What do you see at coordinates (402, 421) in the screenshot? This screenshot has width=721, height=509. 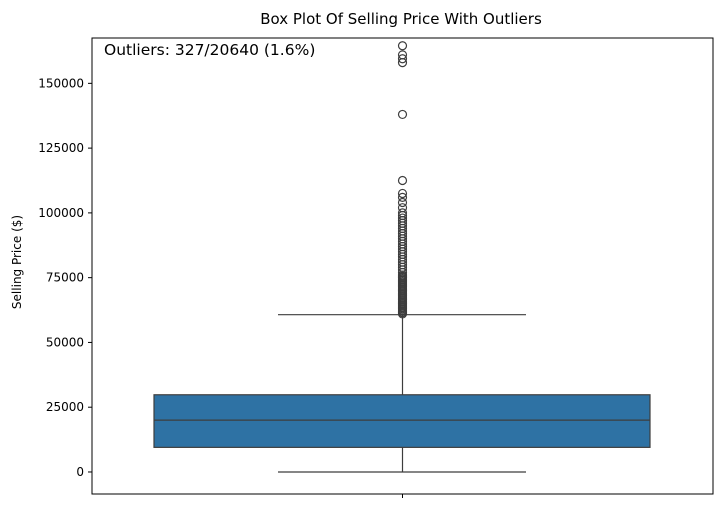 I see `iqr-box` at bounding box center [402, 421].